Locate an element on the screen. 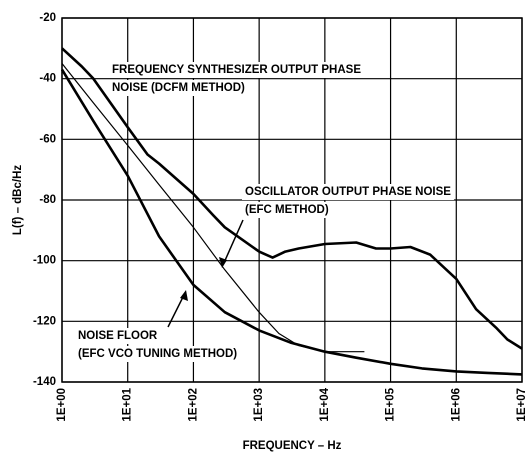  annotation: NOISE (DCFM METHOD) is located at coordinates (178, 88).